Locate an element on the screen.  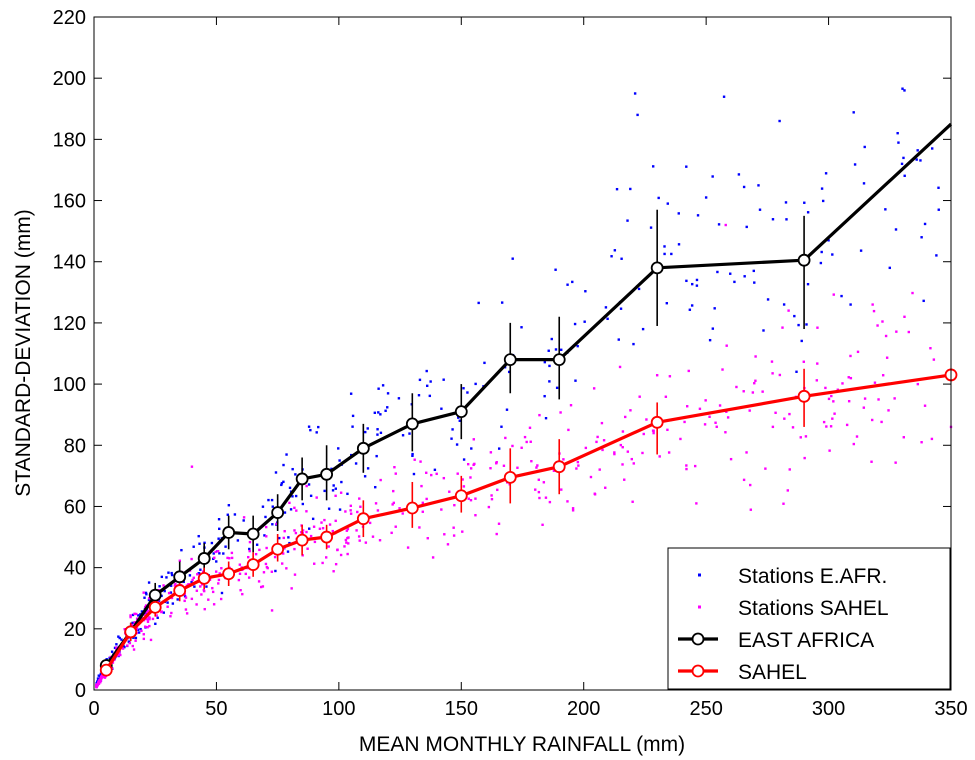
x-tick-label: 150 is located at coordinates (461, 709).